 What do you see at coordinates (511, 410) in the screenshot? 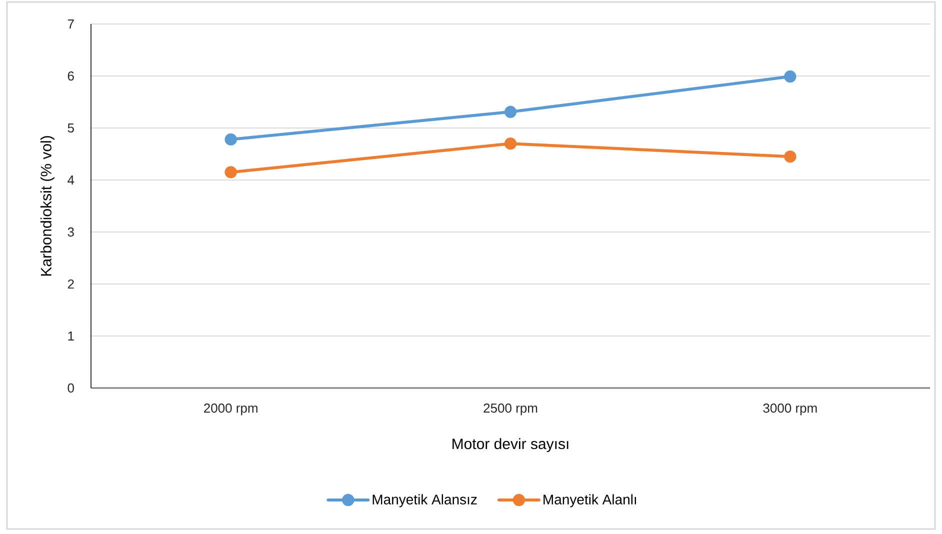
I see `x-tick-label: 2500 rpm` at bounding box center [511, 410].